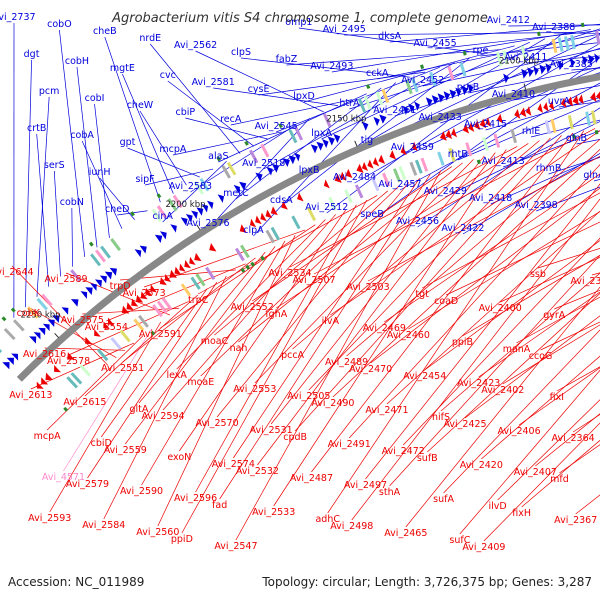 This screenshot has width=600, height=600. I want to click on gene-label: Avi_2470, so click(370, 369).